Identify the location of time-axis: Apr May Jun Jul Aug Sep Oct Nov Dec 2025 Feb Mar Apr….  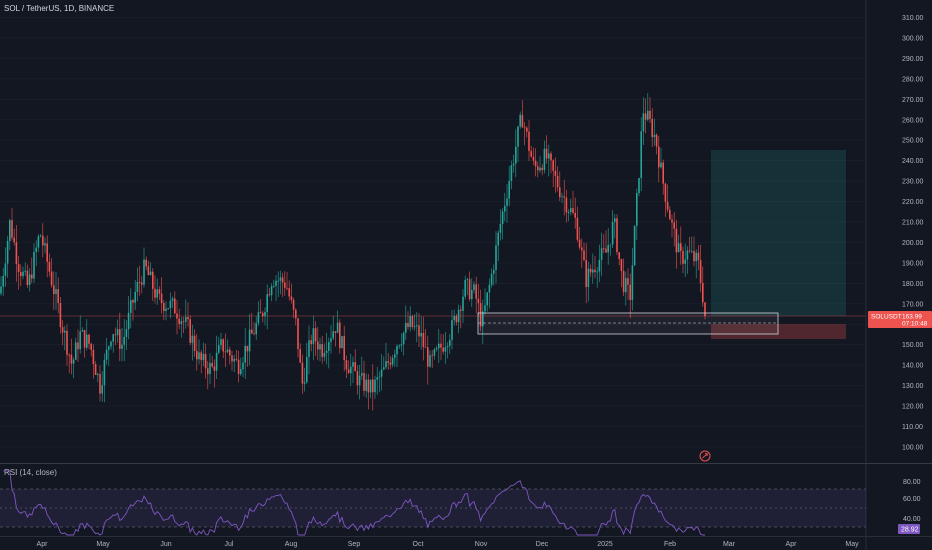
(448, 544).